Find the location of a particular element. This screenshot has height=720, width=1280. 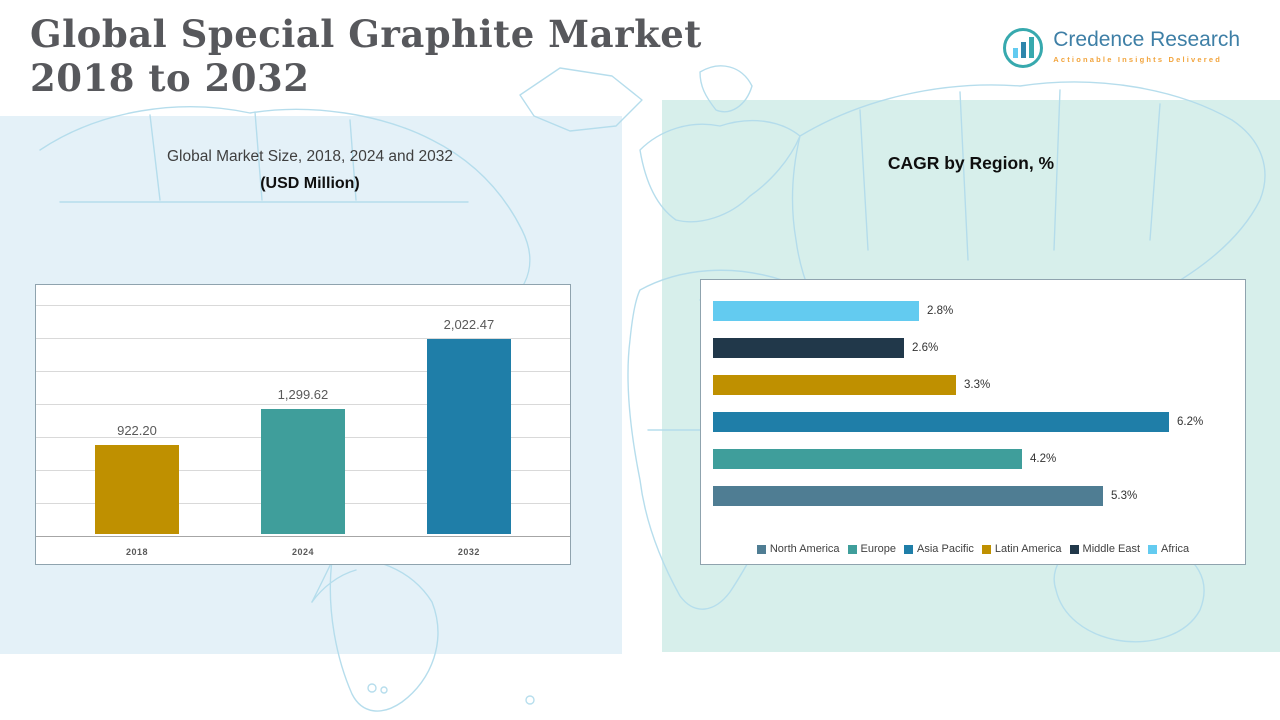

logo-brand-name: Credence Research is located at coordinates (1146, 39).